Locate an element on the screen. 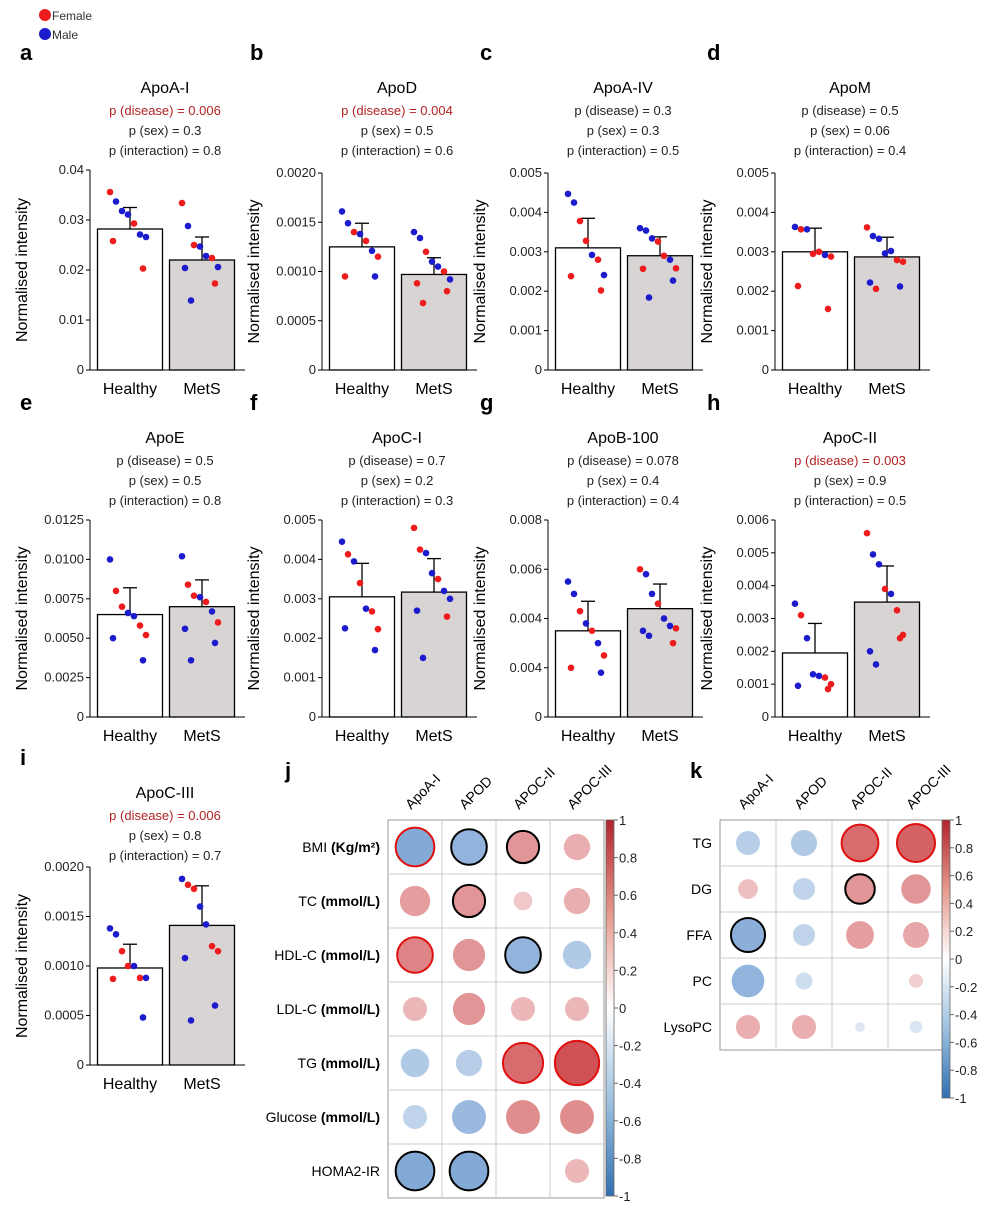 The image size is (989, 1213). colorbar-tick-label: 0.4 is located at coordinates (964, 903).